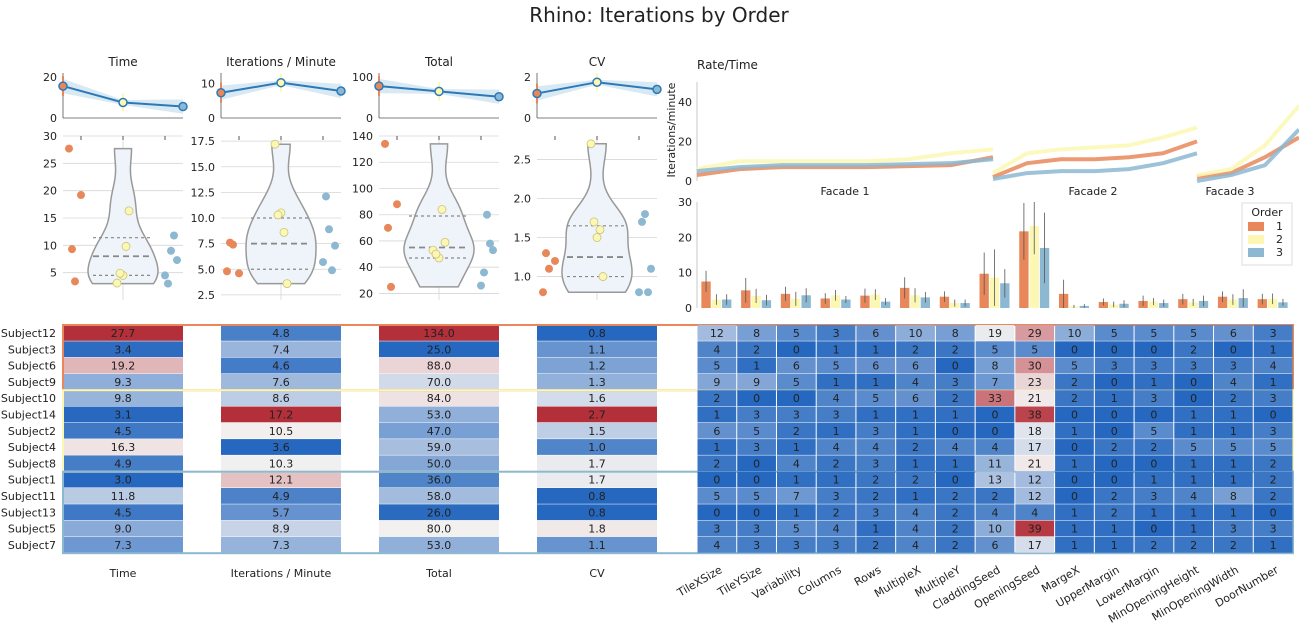  What do you see at coordinates (1279, 226) in the screenshot?
I see `legend-label: 1` at bounding box center [1279, 226].